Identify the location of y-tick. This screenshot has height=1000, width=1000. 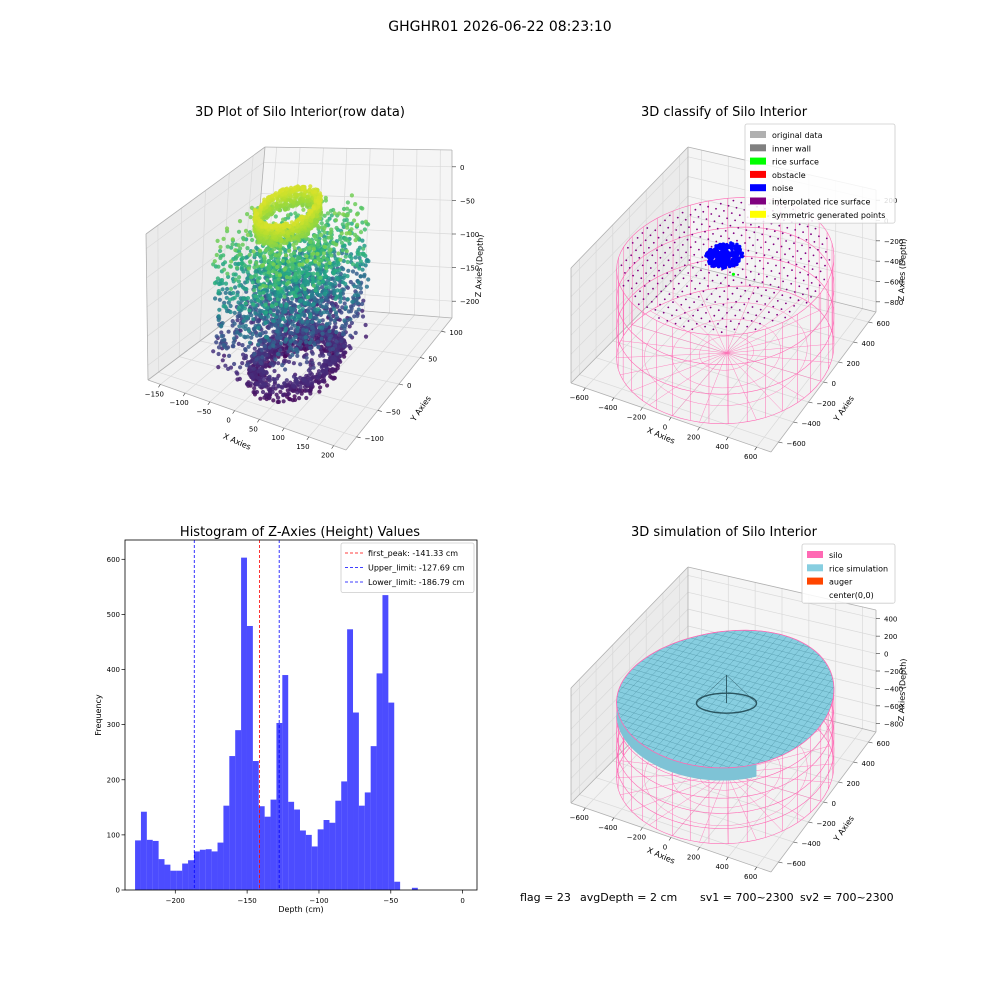
(358, 437).